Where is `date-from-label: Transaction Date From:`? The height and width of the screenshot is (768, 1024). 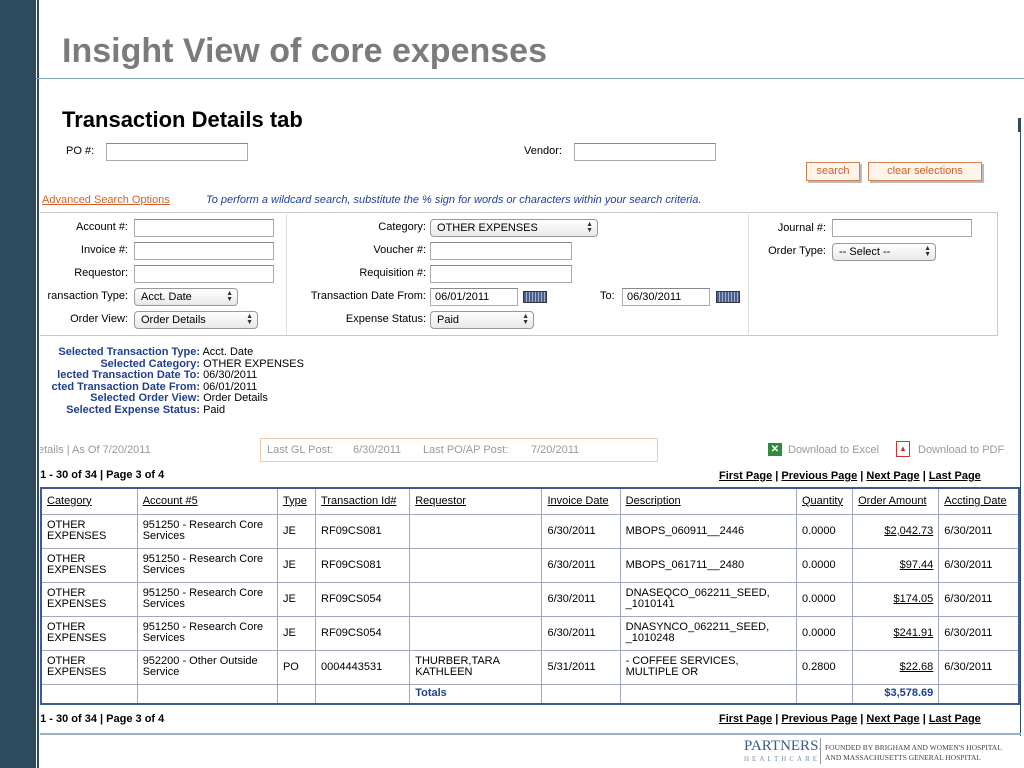
date-from-label: Transaction Date From: is located at coordinates (368, 296).